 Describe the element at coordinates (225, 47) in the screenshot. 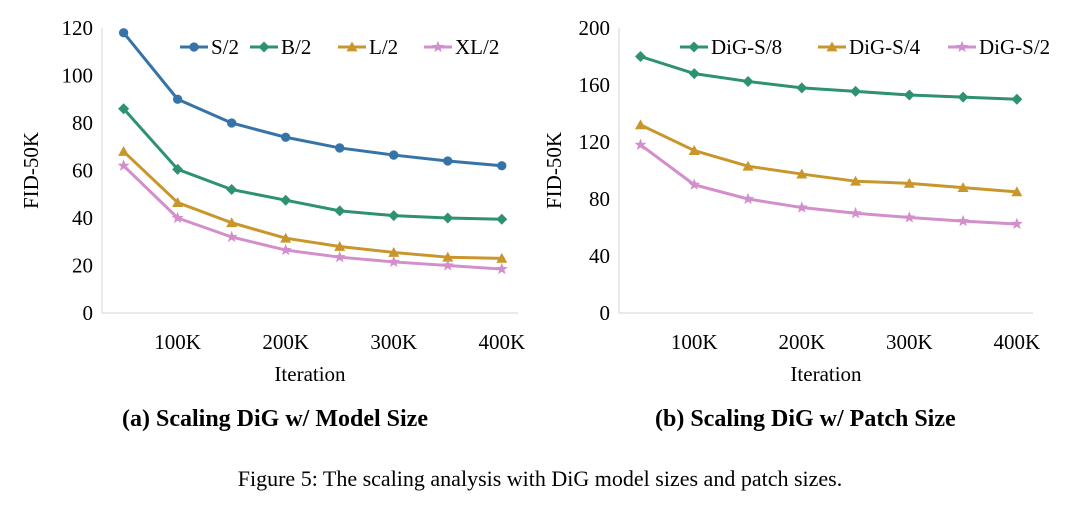

I see `legend-label: S/2` at that location.